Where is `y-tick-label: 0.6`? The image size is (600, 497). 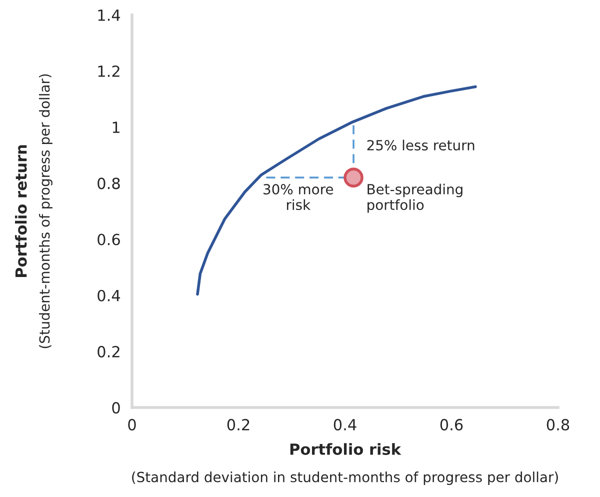
y-tick-label: 0.6 is located at coordinates (109, 240).